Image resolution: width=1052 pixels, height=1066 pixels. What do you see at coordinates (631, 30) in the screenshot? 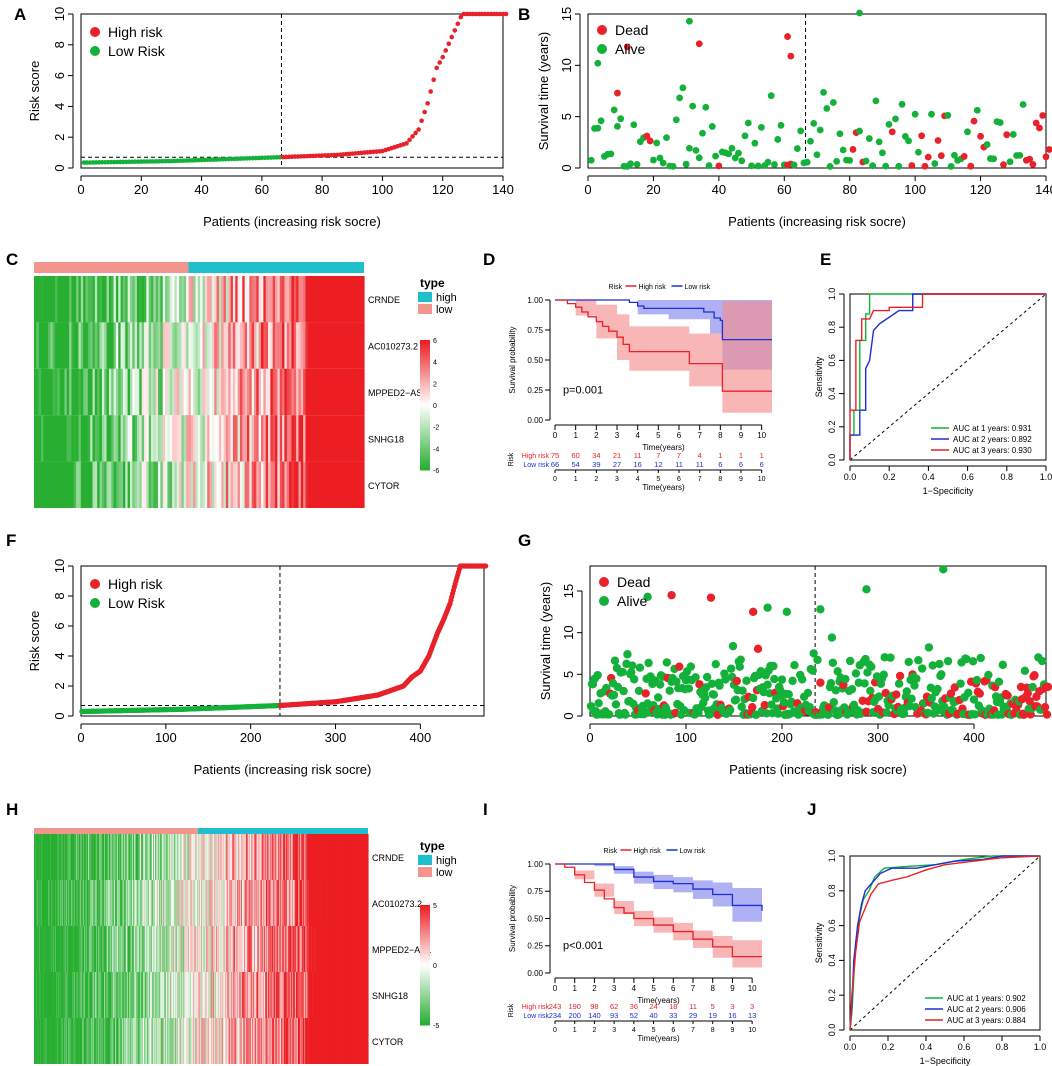
I see `legend-label-dead: Dead` at bounding box center [631, 30].